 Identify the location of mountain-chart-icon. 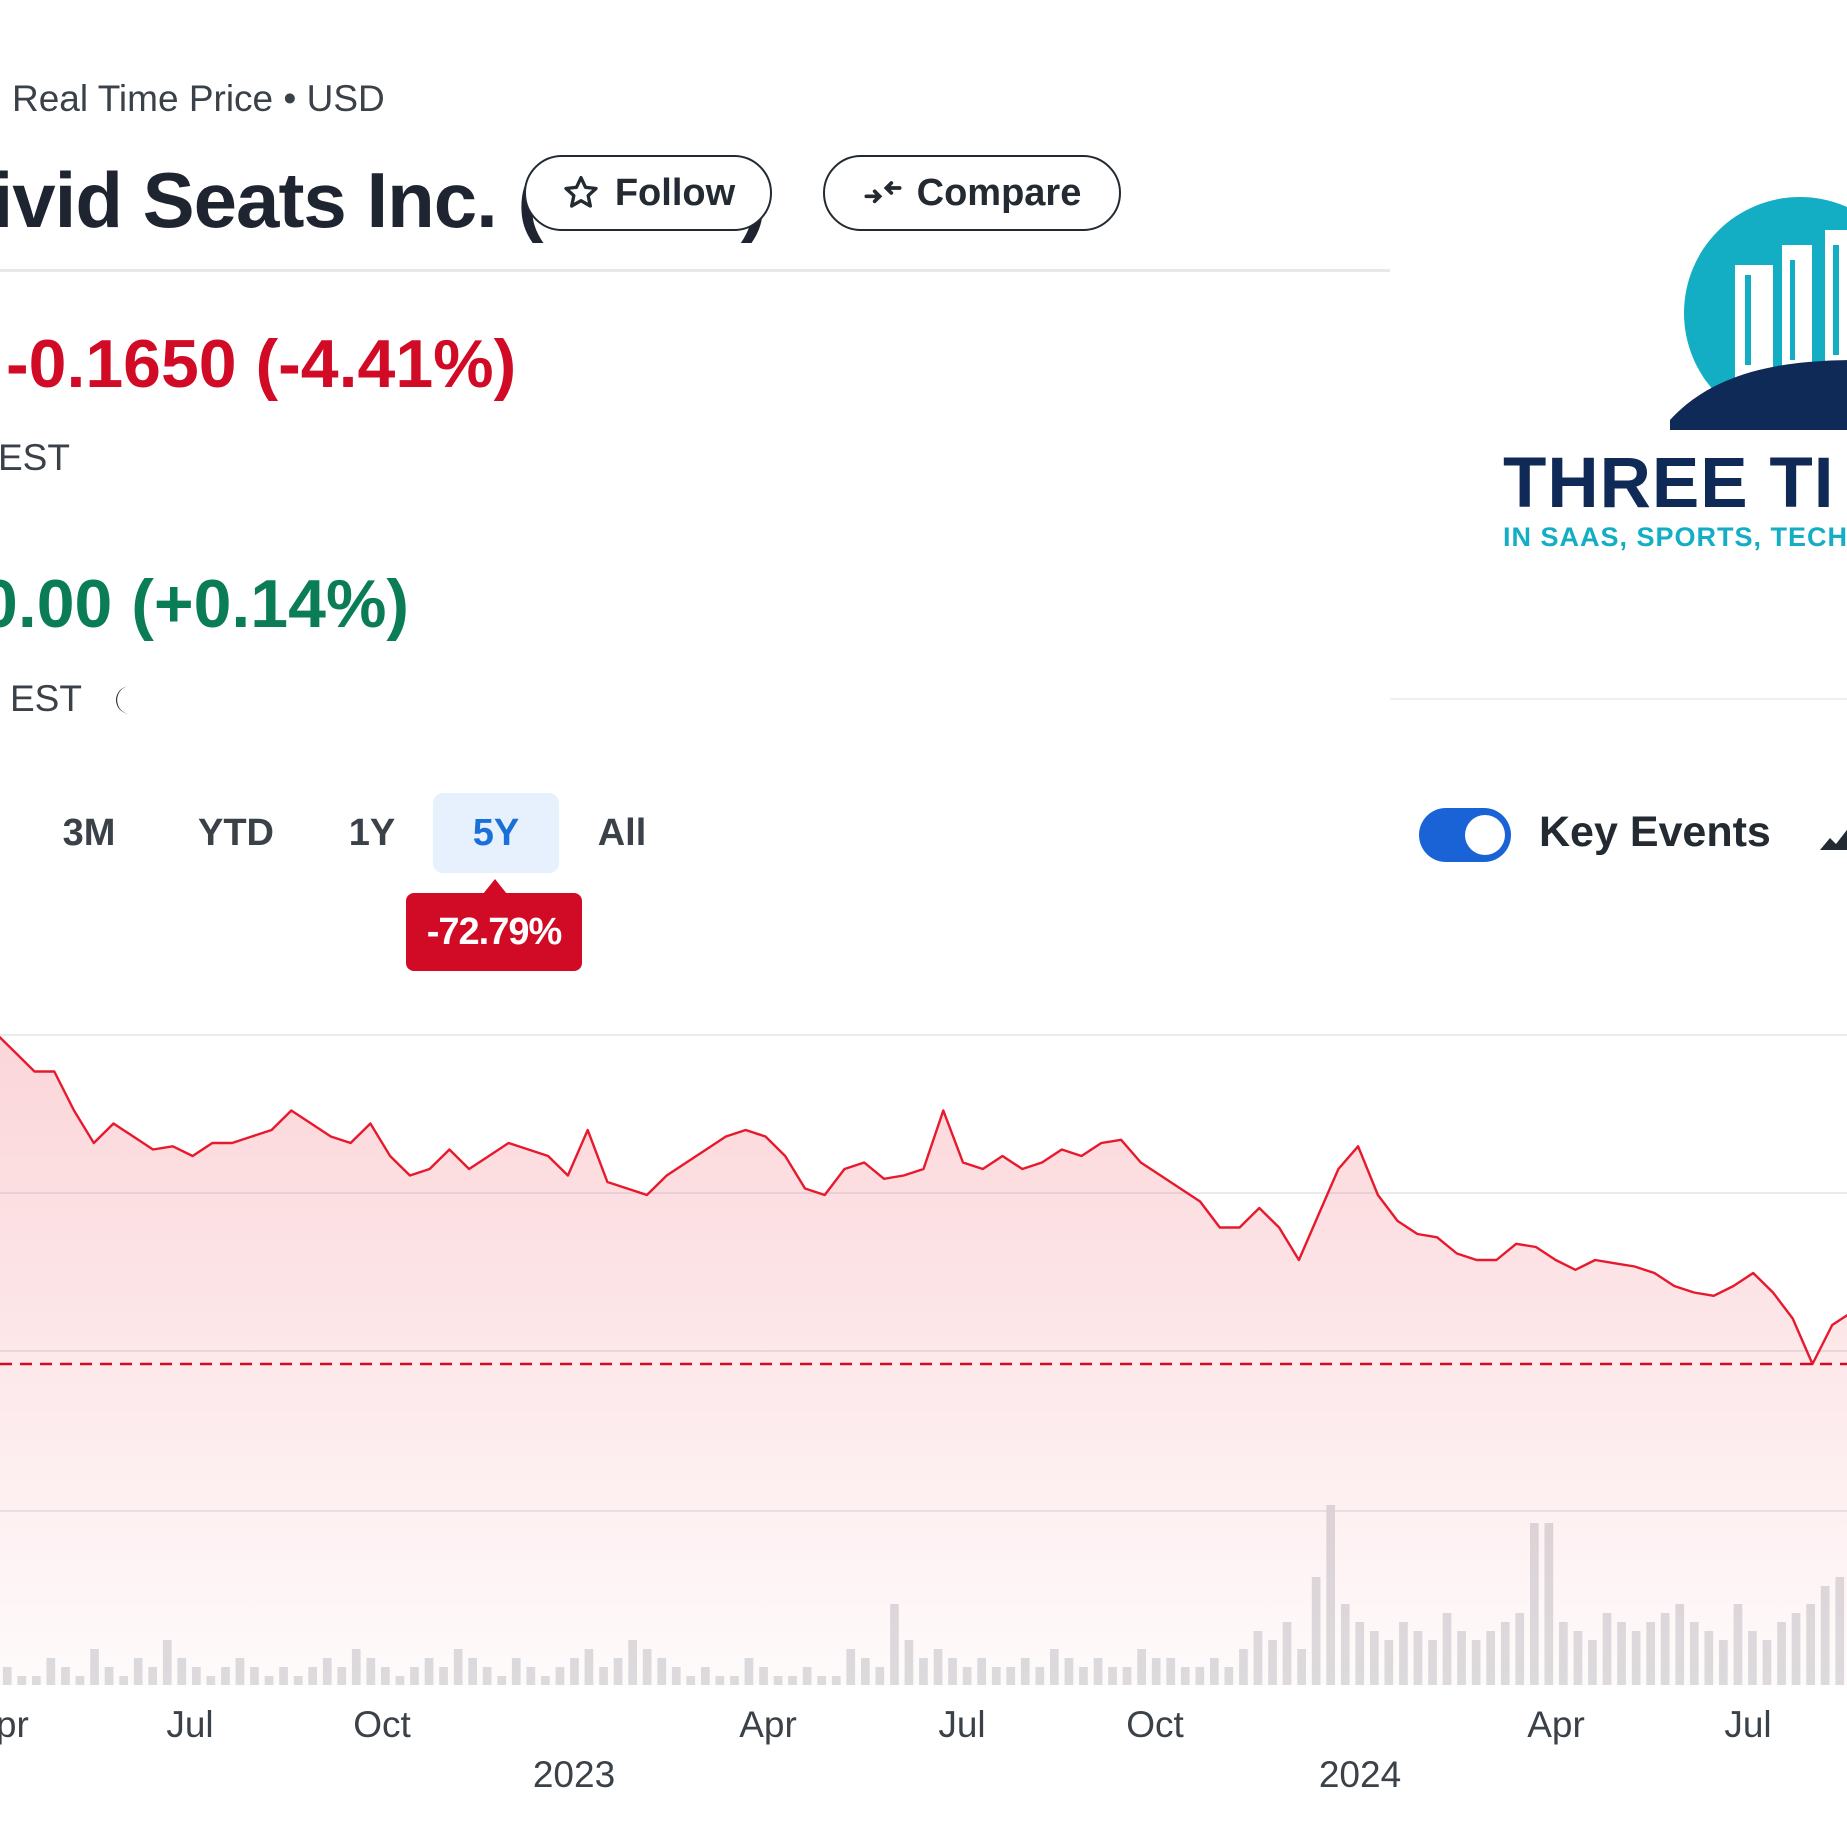
(1833, 837).